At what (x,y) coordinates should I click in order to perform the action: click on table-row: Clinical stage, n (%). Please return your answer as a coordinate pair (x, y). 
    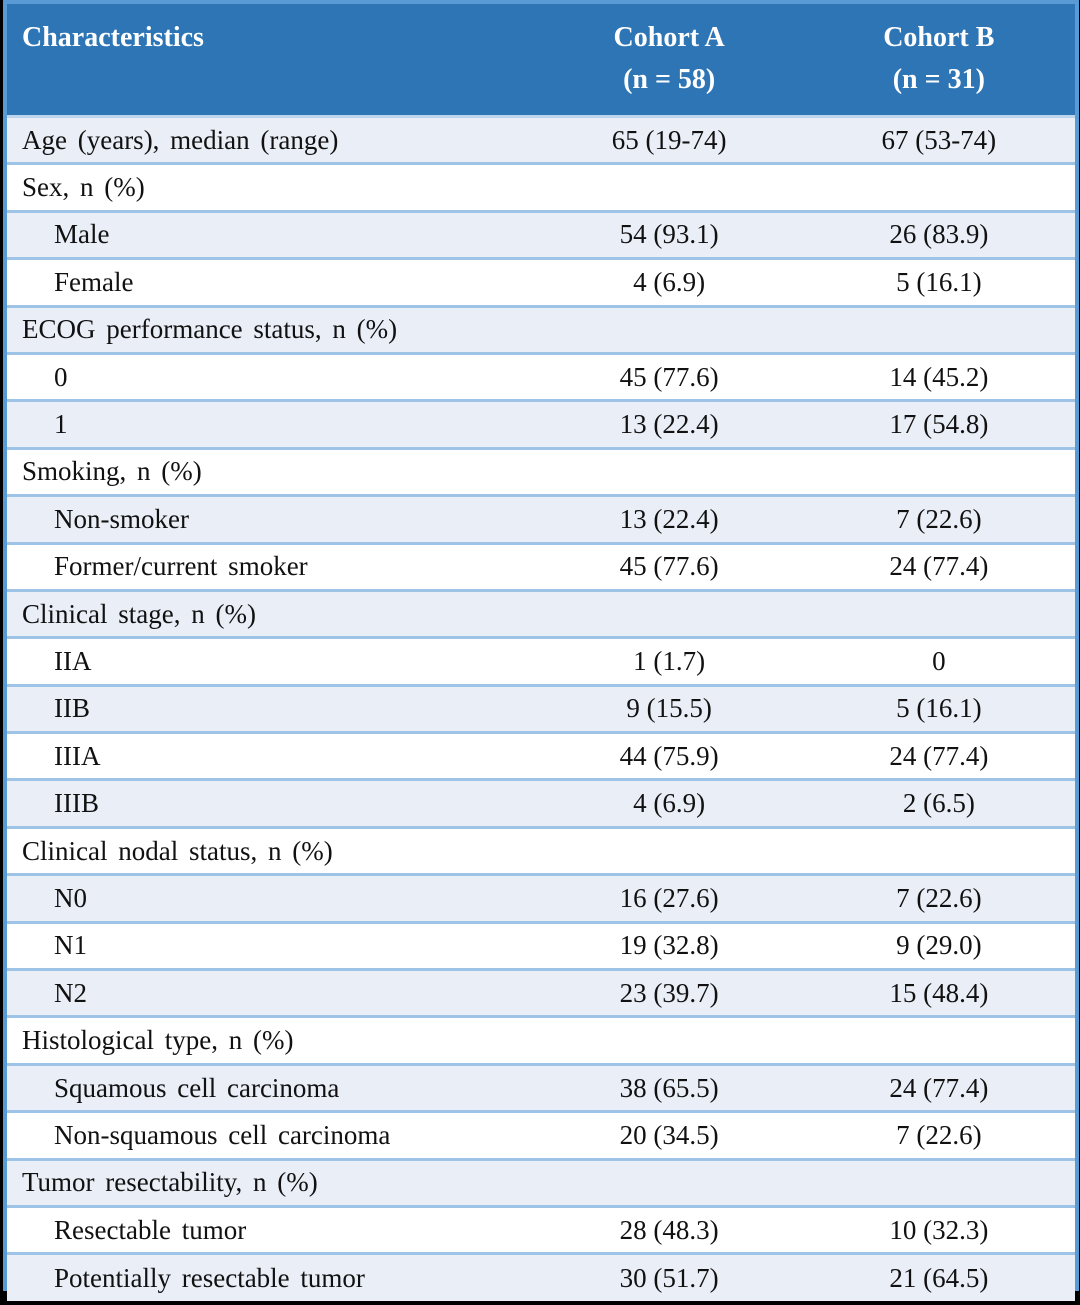
    Looking at the image, I should click on (541, 614).